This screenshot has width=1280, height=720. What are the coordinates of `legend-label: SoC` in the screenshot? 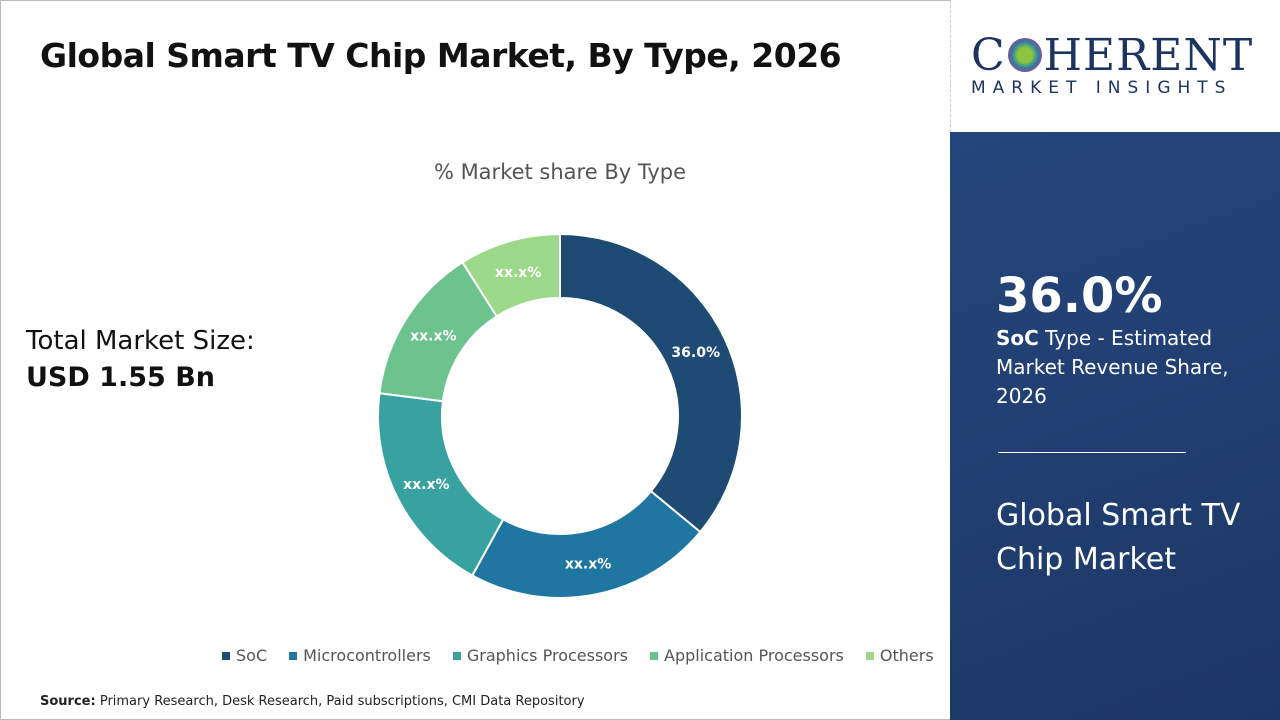 It's located at (252, 655).